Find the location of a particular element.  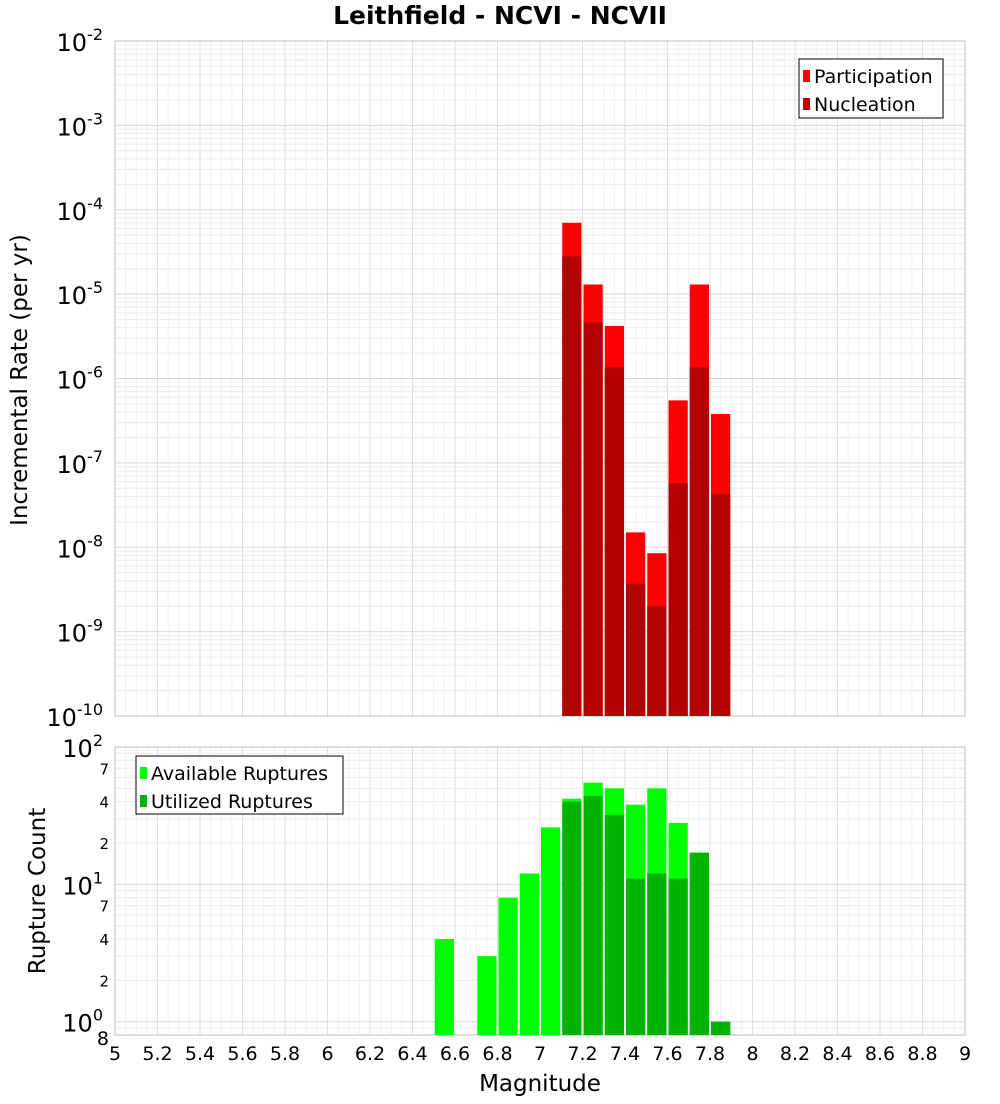

x-tick-label: 7.4 is located at coordinates (625, 1054).